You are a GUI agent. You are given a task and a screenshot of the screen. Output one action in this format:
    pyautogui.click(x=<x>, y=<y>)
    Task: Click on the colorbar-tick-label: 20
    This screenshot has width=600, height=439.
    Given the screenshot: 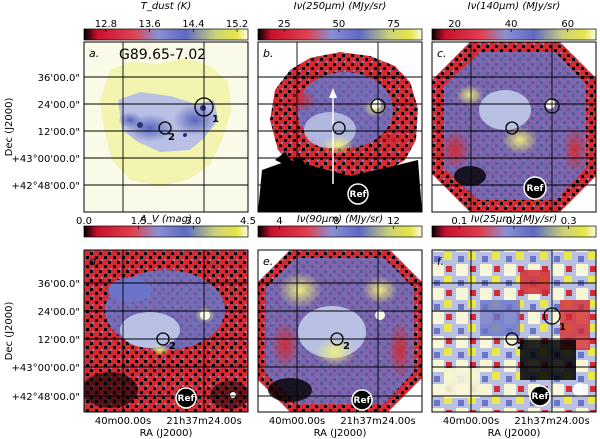 What is the action you would take?
    pyautogui.click(x=454, y=24)
    